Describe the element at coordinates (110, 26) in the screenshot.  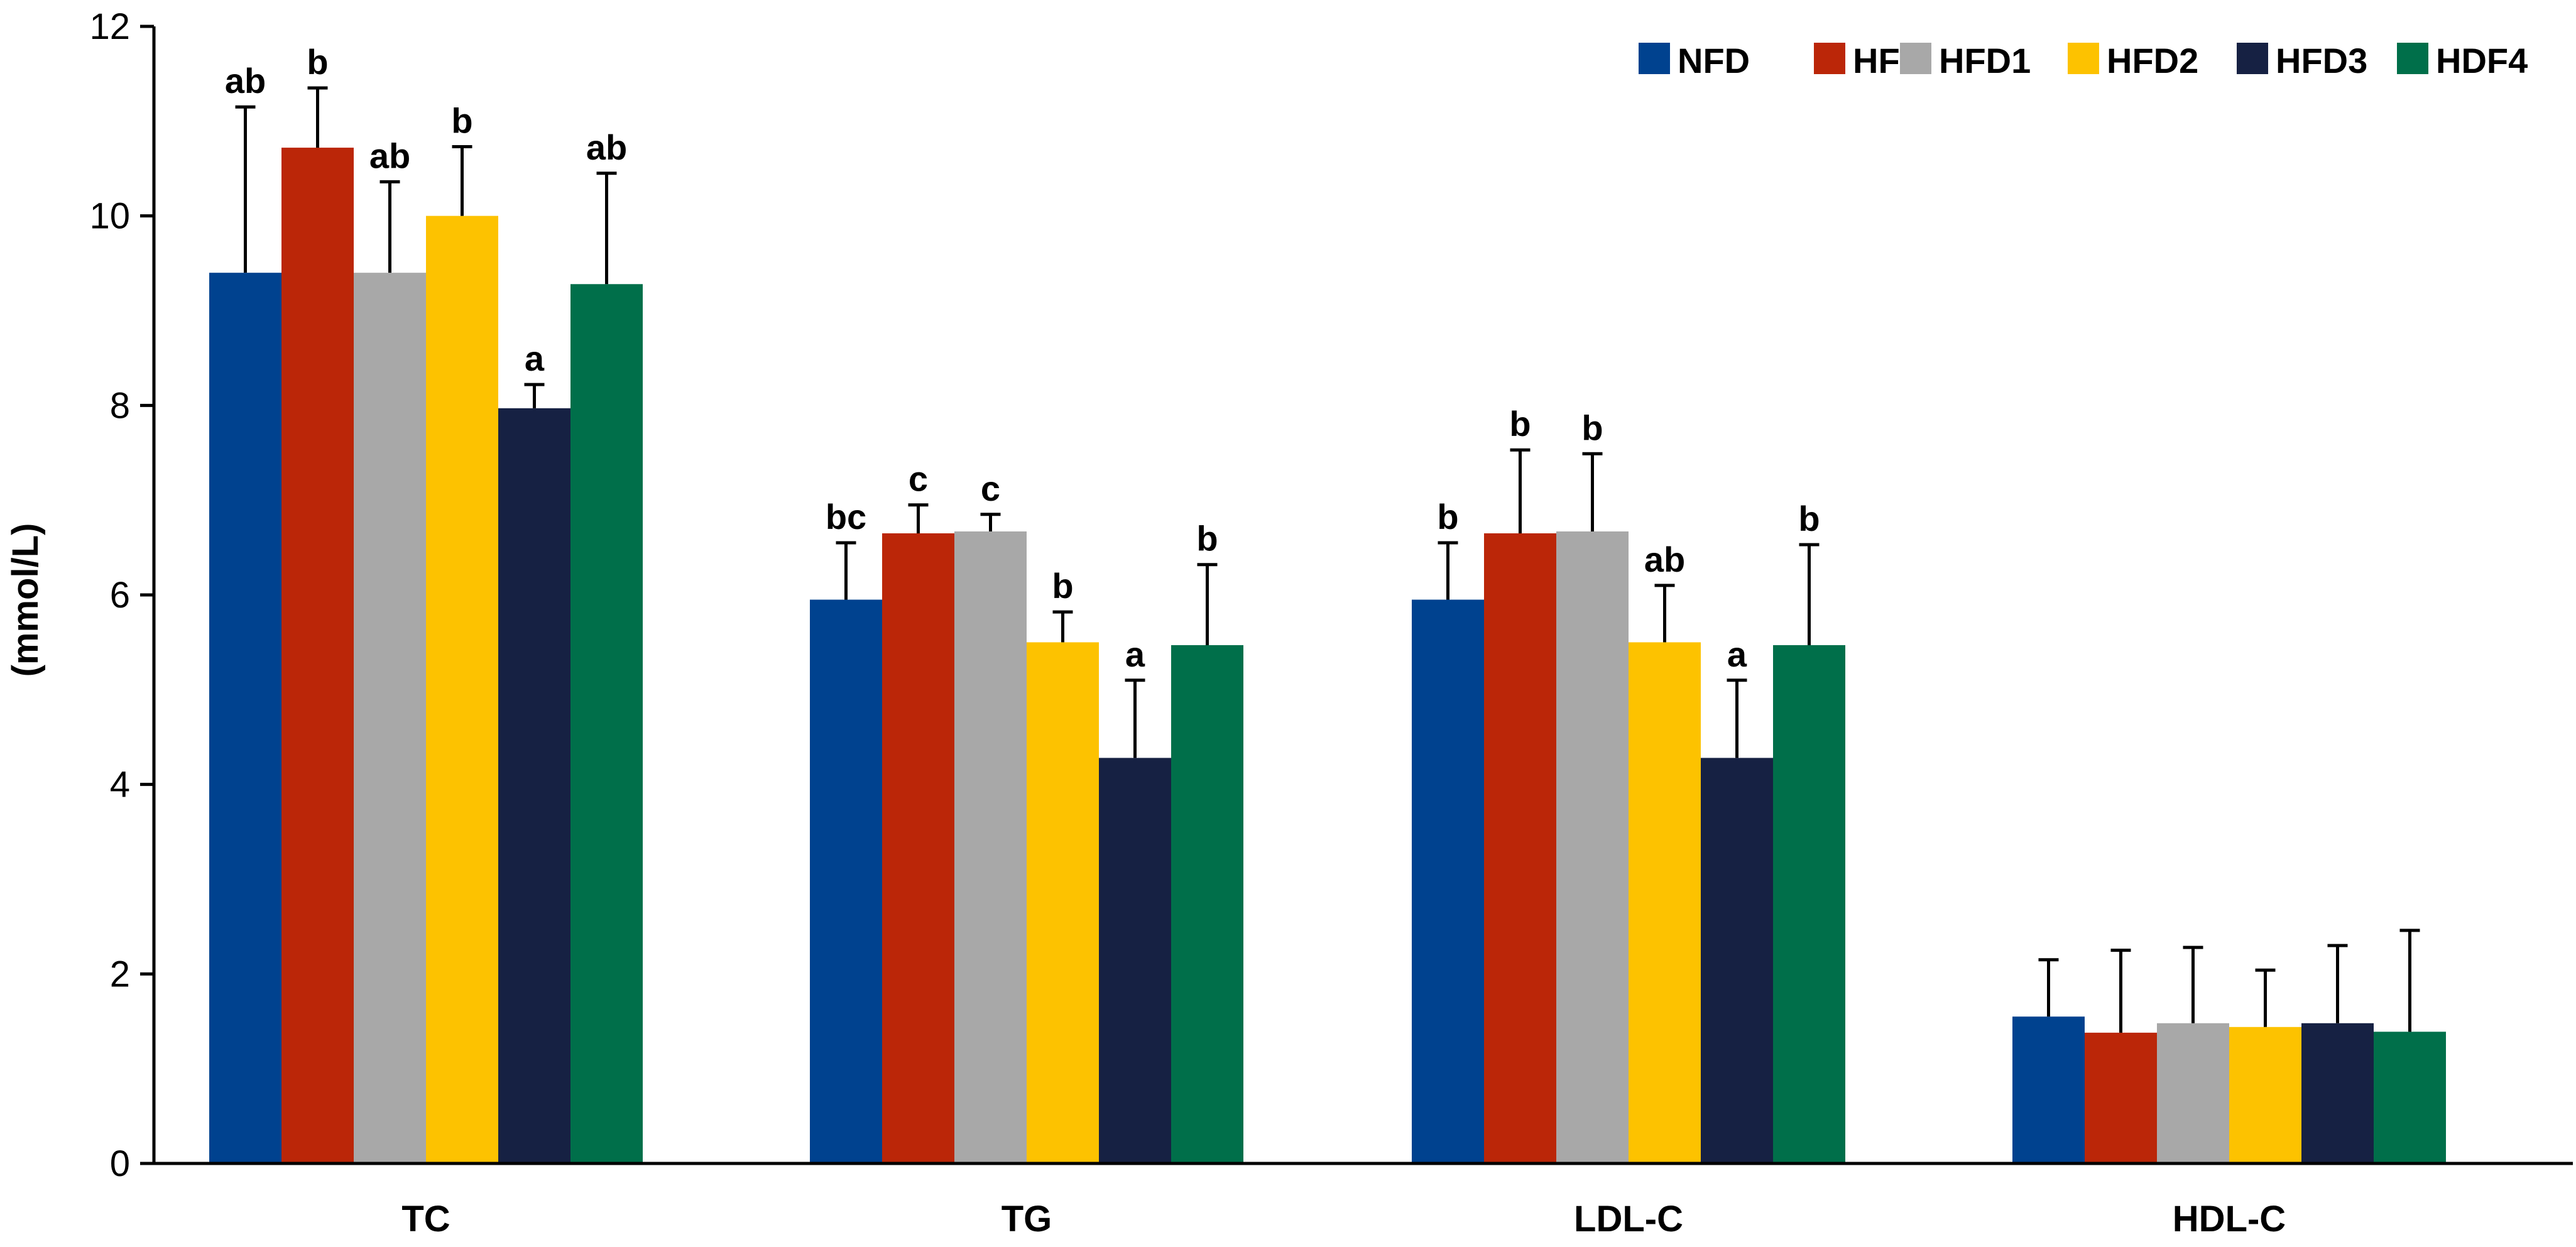
I see `y-tick-label-12: 12` at that location.